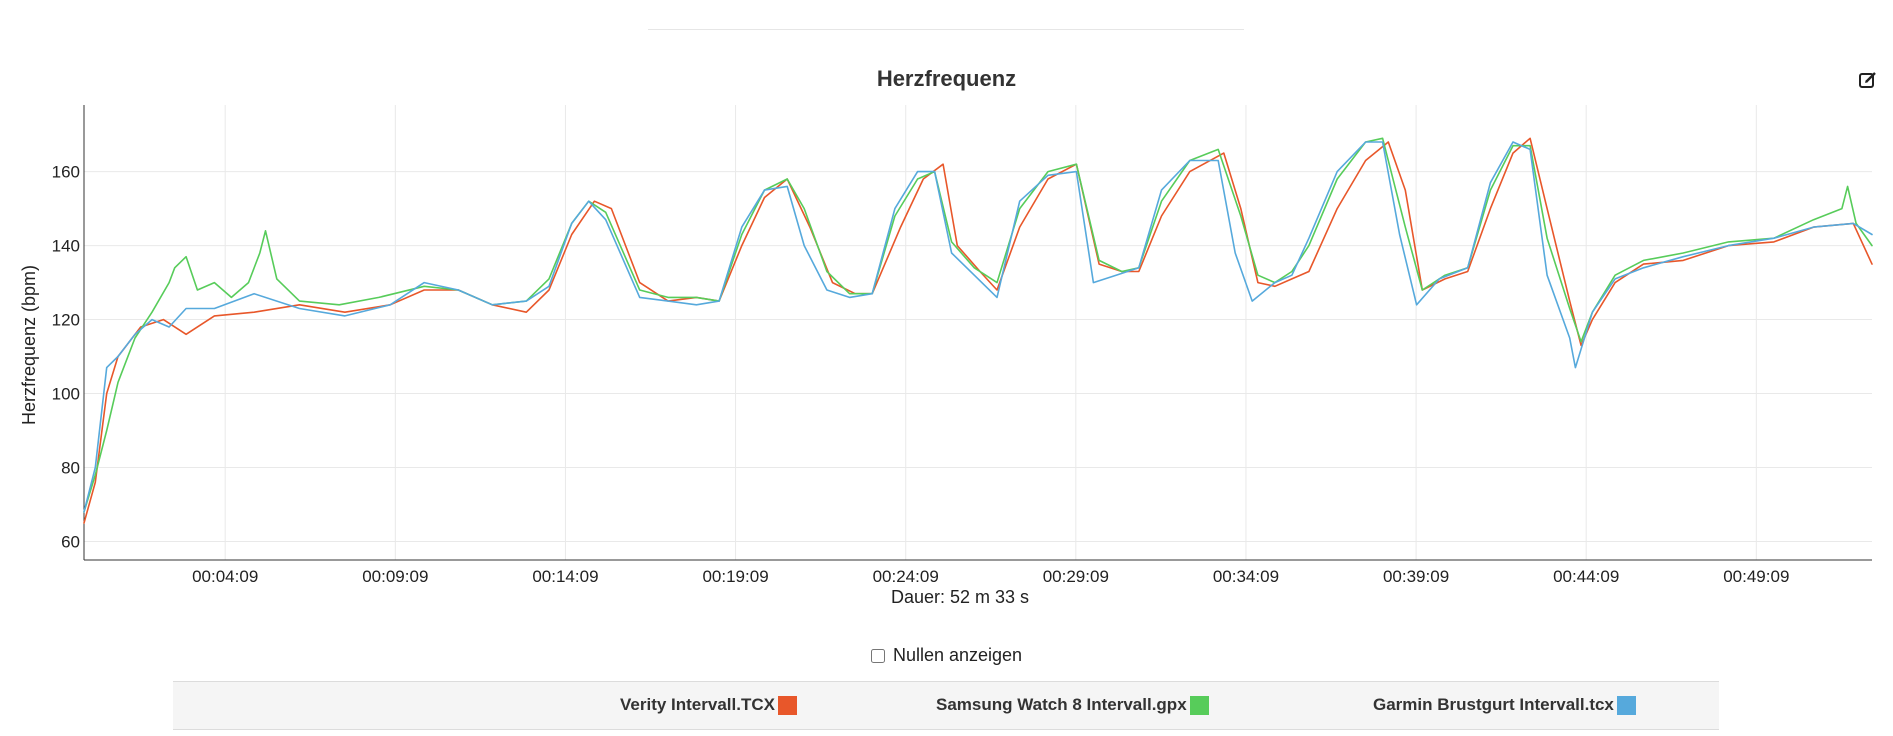 The height and width of the screenshot is (736, 1893). Describe the element at coordinates (395, 576) in the screenshot. I see `x-tick-label: 00:09:09` at that location.